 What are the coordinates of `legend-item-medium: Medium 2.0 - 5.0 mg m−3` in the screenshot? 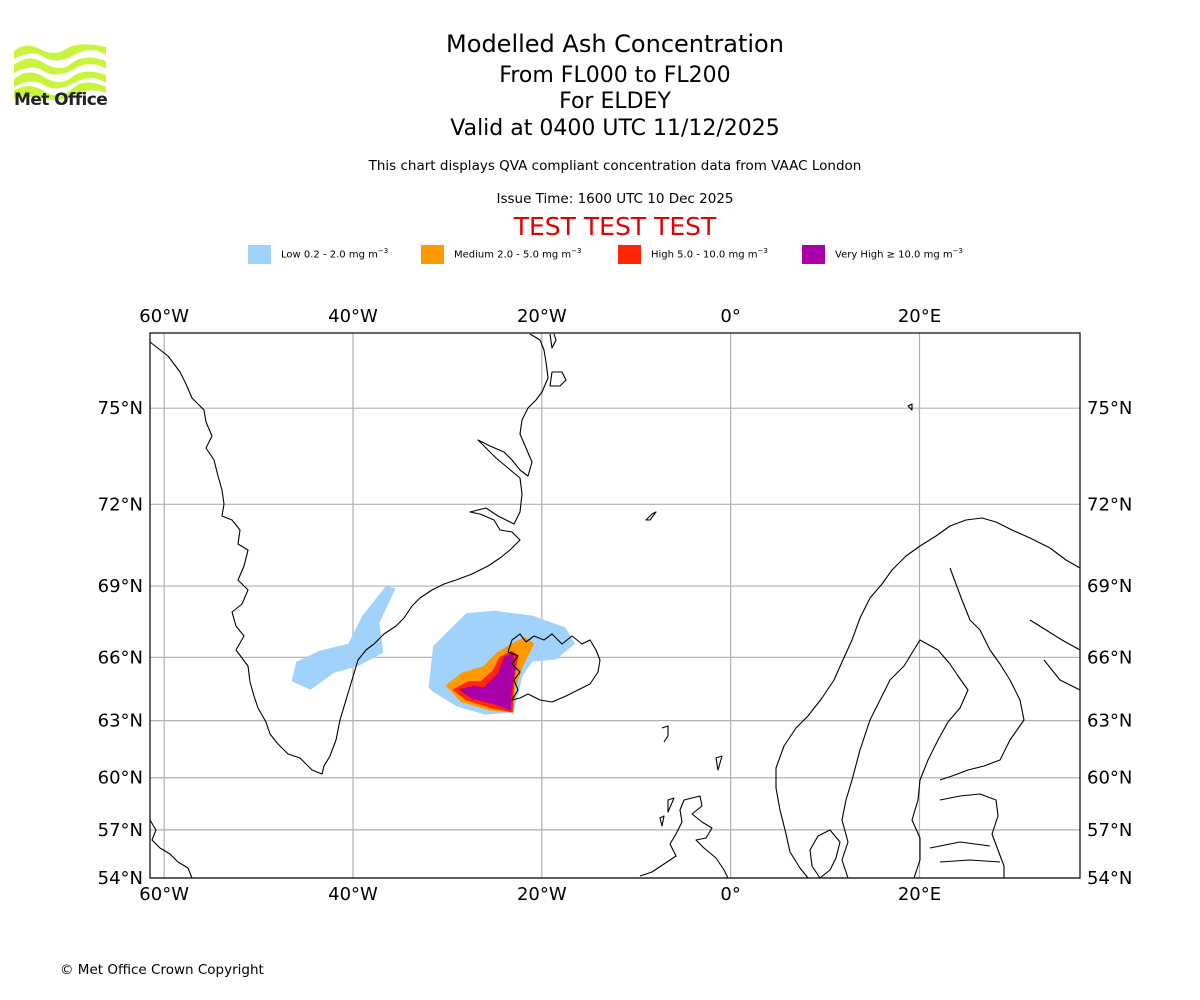 It's located at (501, 254).